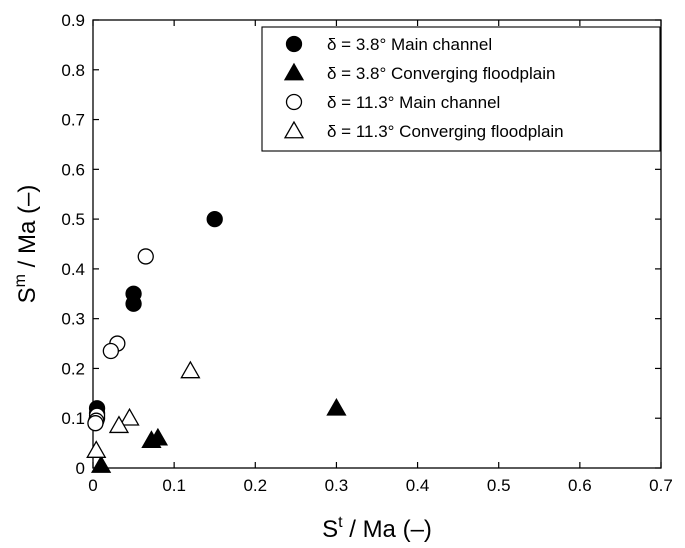  I want to click on x-tick-label: 0.3, so click(337, 485).